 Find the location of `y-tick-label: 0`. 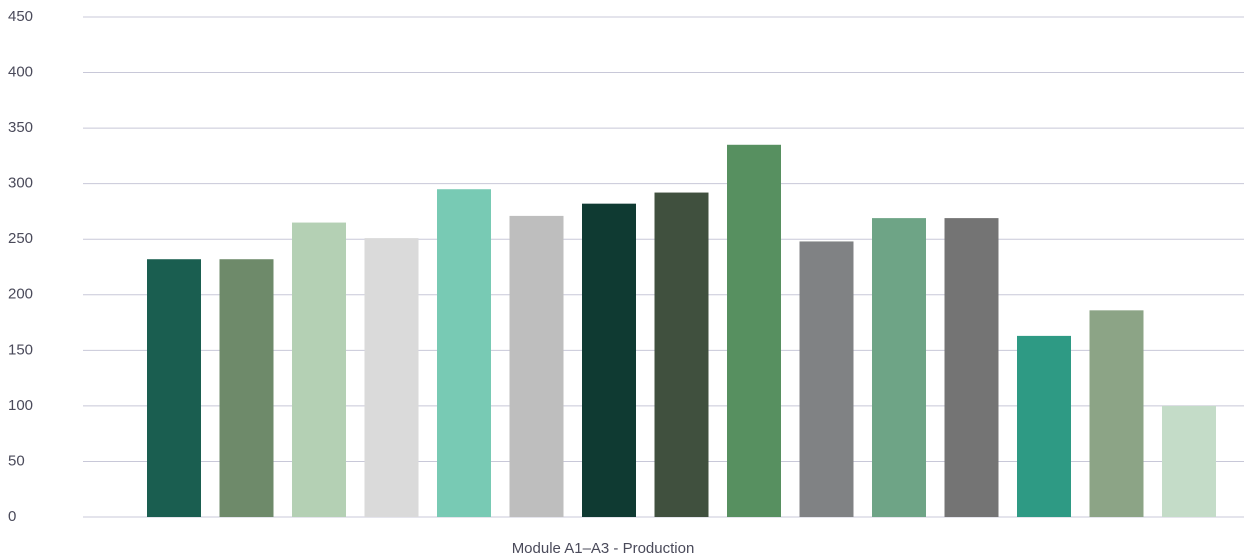

y-tick-label: 0 is located at coordinates (12, 516).